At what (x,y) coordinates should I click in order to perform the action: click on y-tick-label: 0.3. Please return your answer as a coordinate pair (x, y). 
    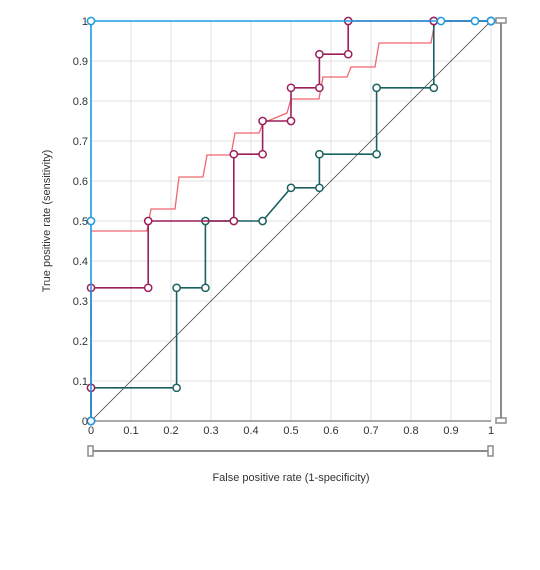
    Looking at the image, I should click on (80, 302).